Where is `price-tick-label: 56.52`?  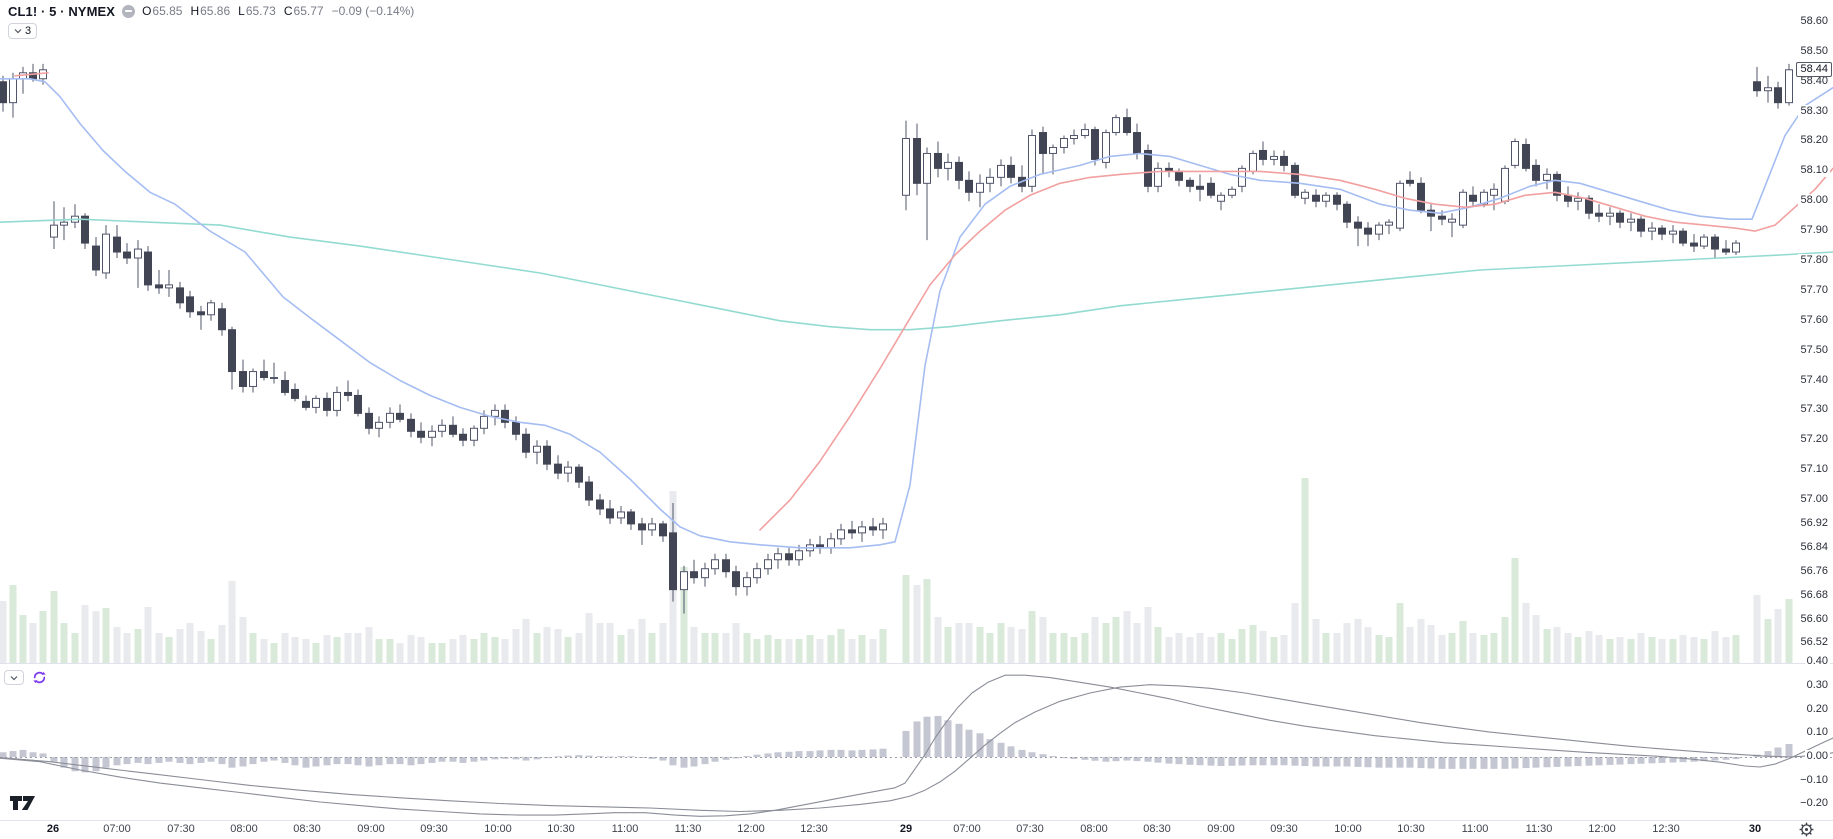 price-tick-label: 56.52 is located at coordinates (1814, 642).